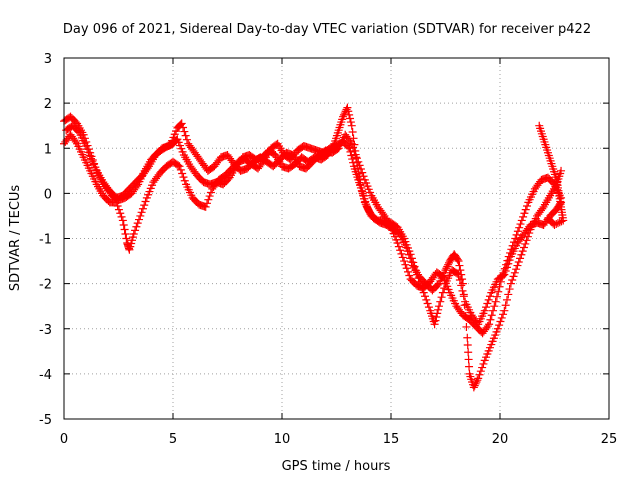  I want to click on x-axis-label: GPS time / hours, so click(336, 466).